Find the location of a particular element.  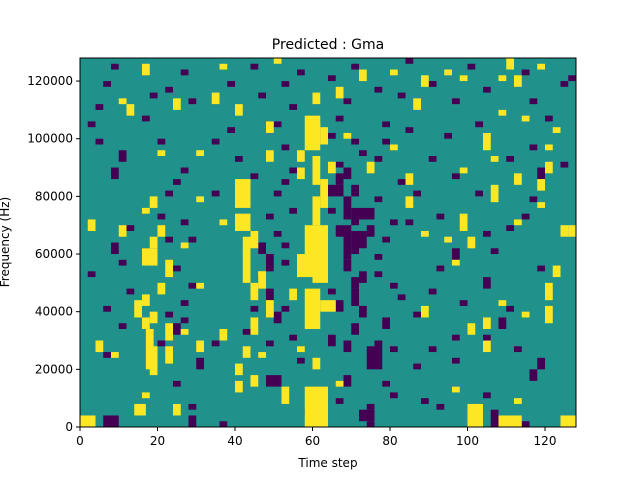

y-axis: 0 20000 40000 60000 80000 100000 120000 is located at coordinates (53, 254).